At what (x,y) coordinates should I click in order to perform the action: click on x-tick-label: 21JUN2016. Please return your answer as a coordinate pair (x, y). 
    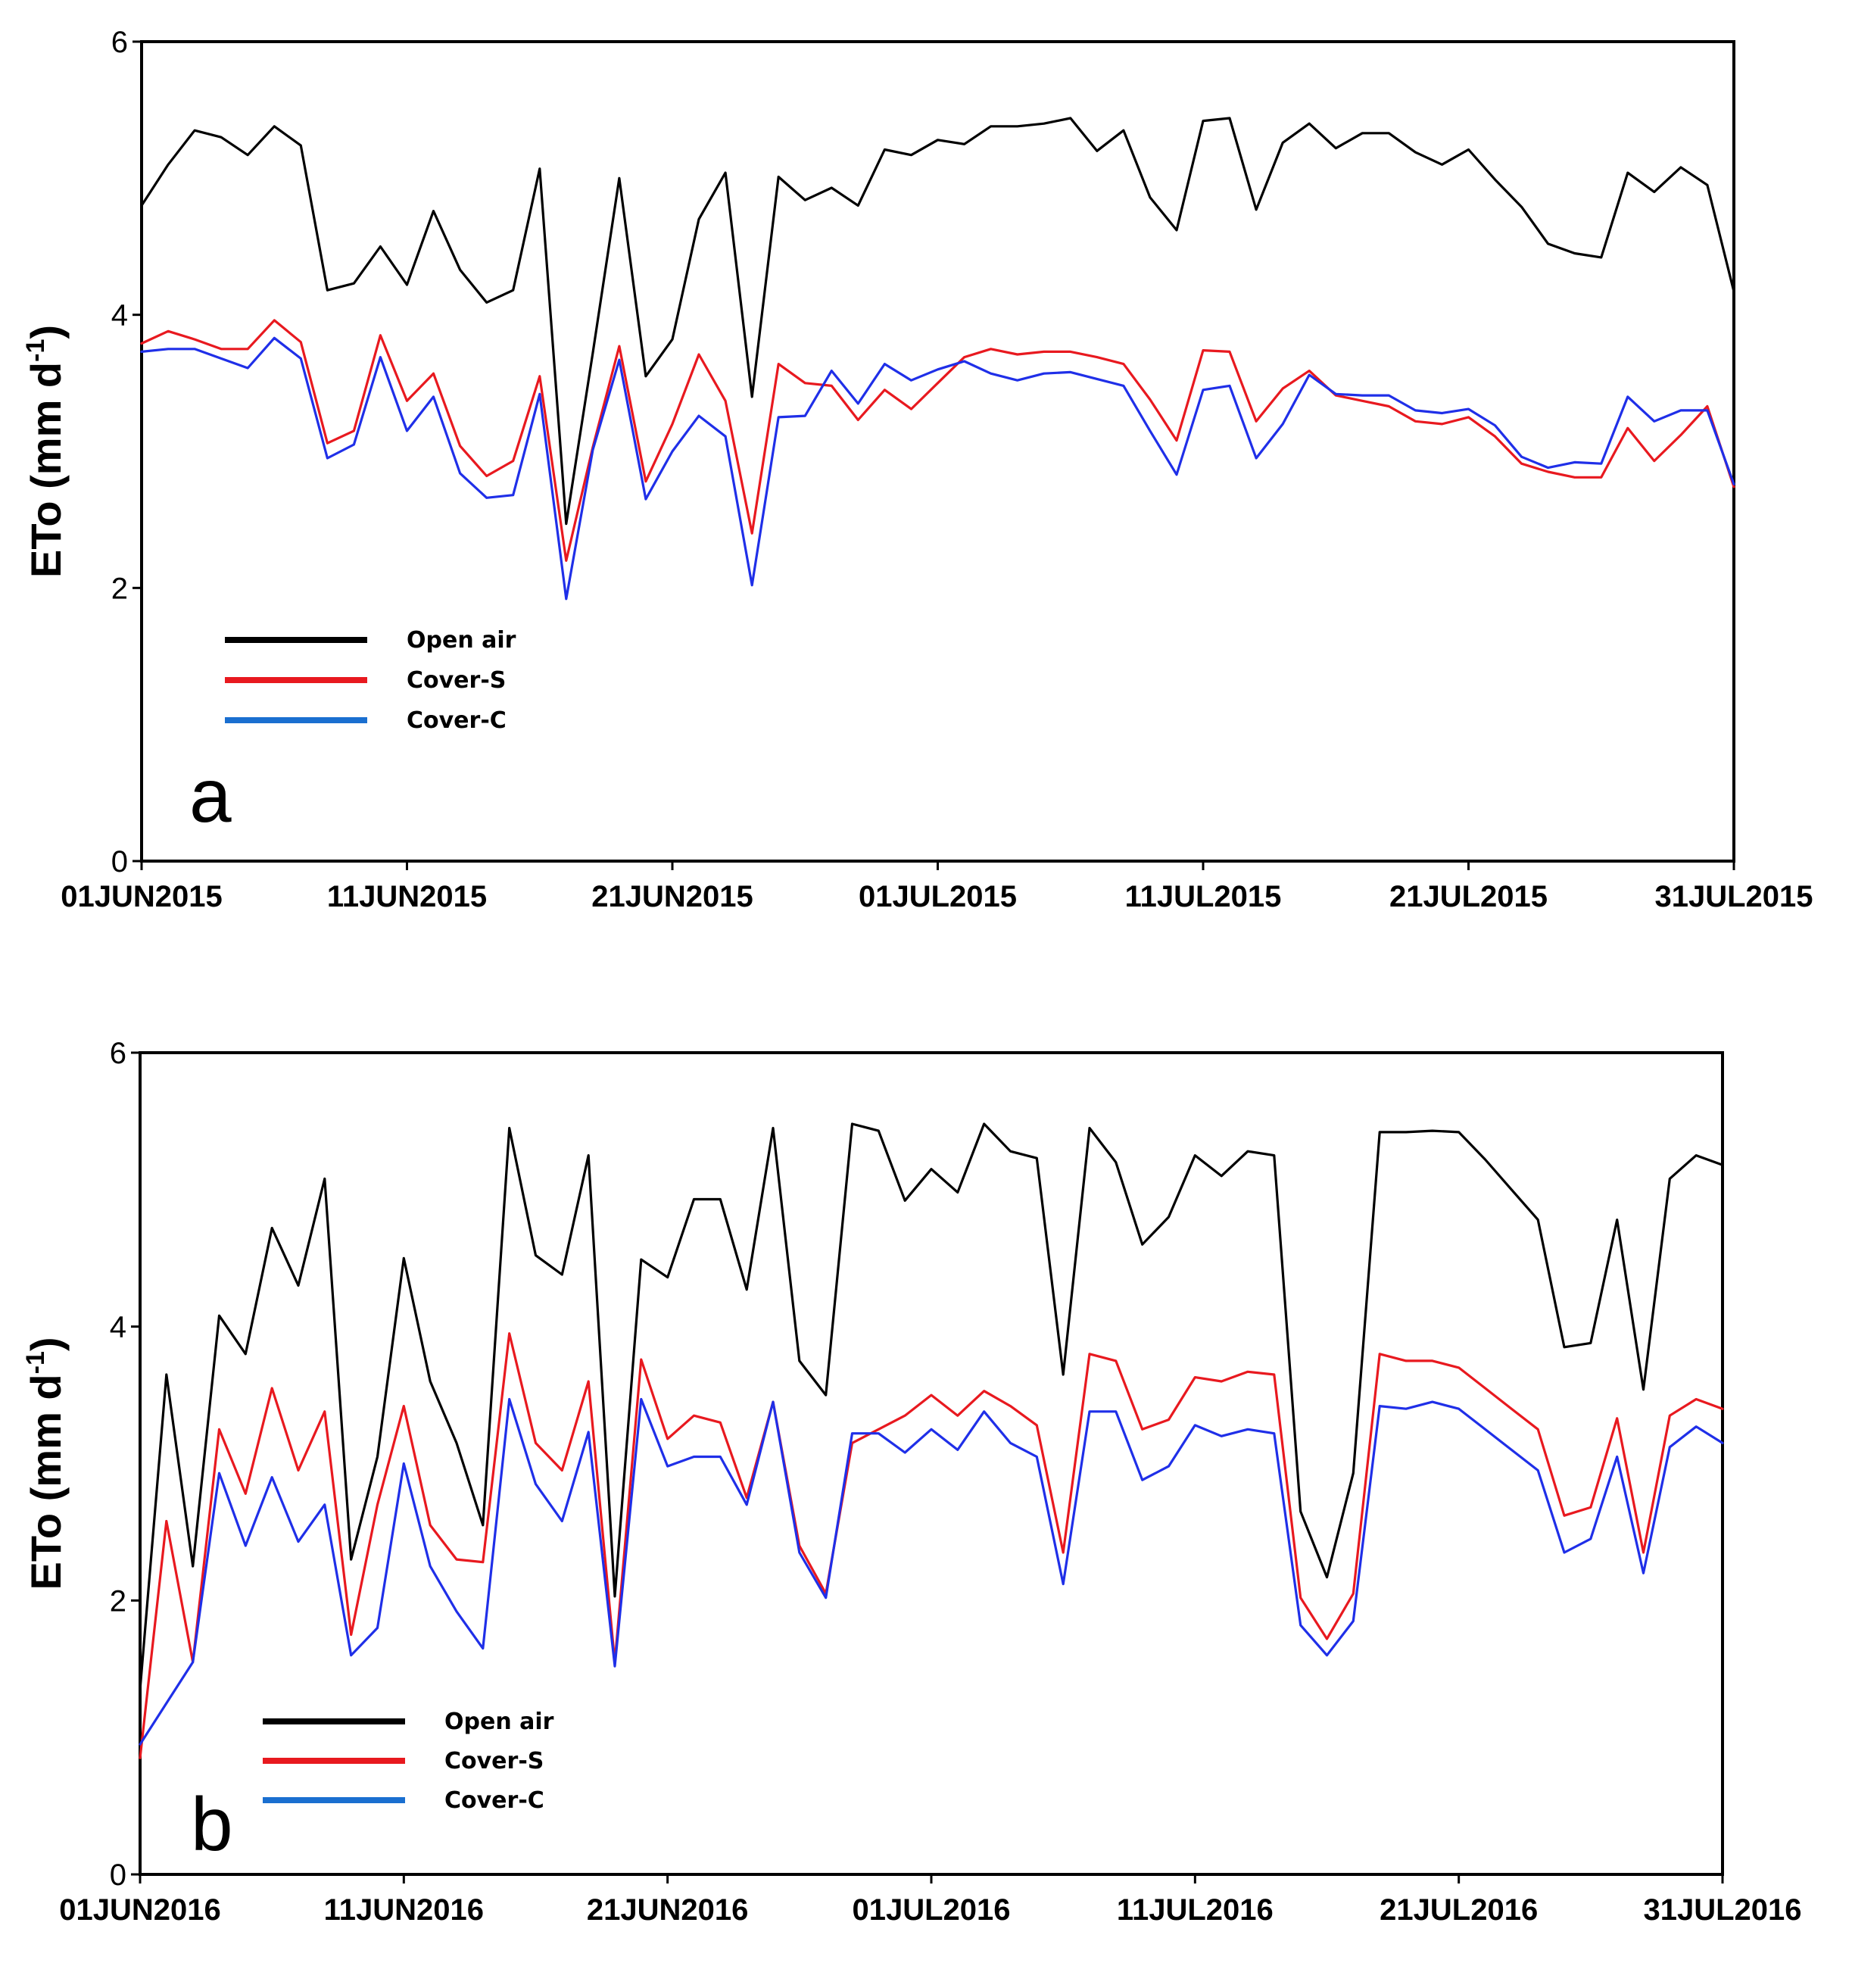
    Looking at the image, I should click on (668, 1910).